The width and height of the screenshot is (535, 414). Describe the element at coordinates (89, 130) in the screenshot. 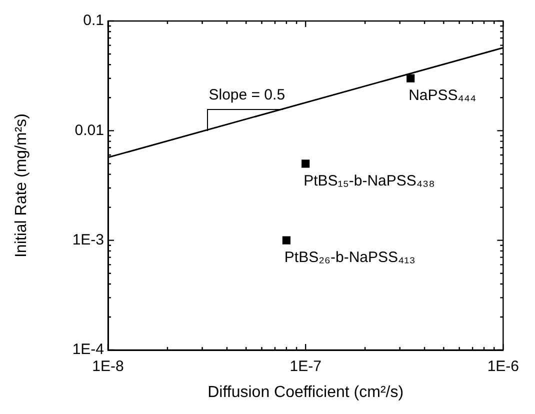

I see `y-tick-label: 0.01` at that location.